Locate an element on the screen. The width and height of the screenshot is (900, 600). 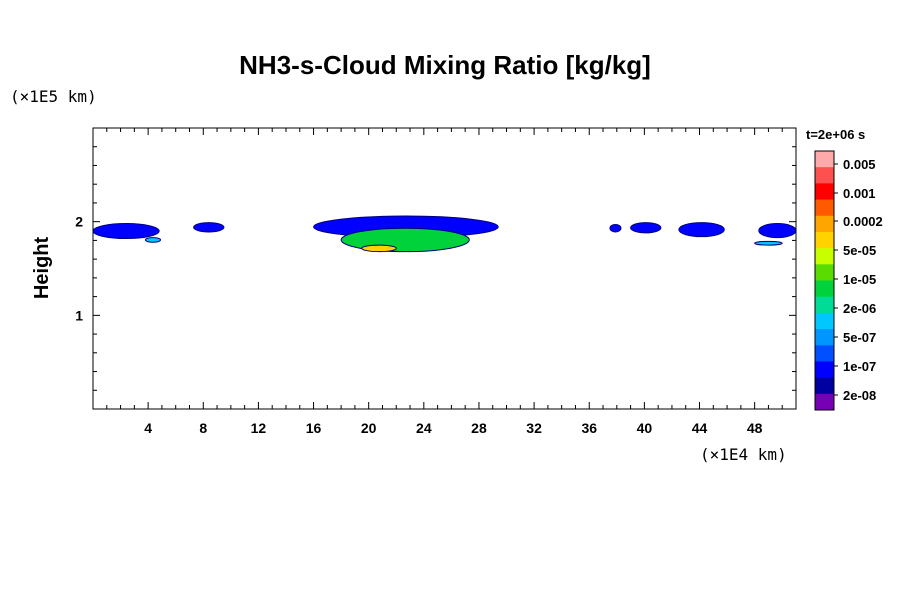
colorbar-label: 0.0002 is located at coordinates (863, 221).